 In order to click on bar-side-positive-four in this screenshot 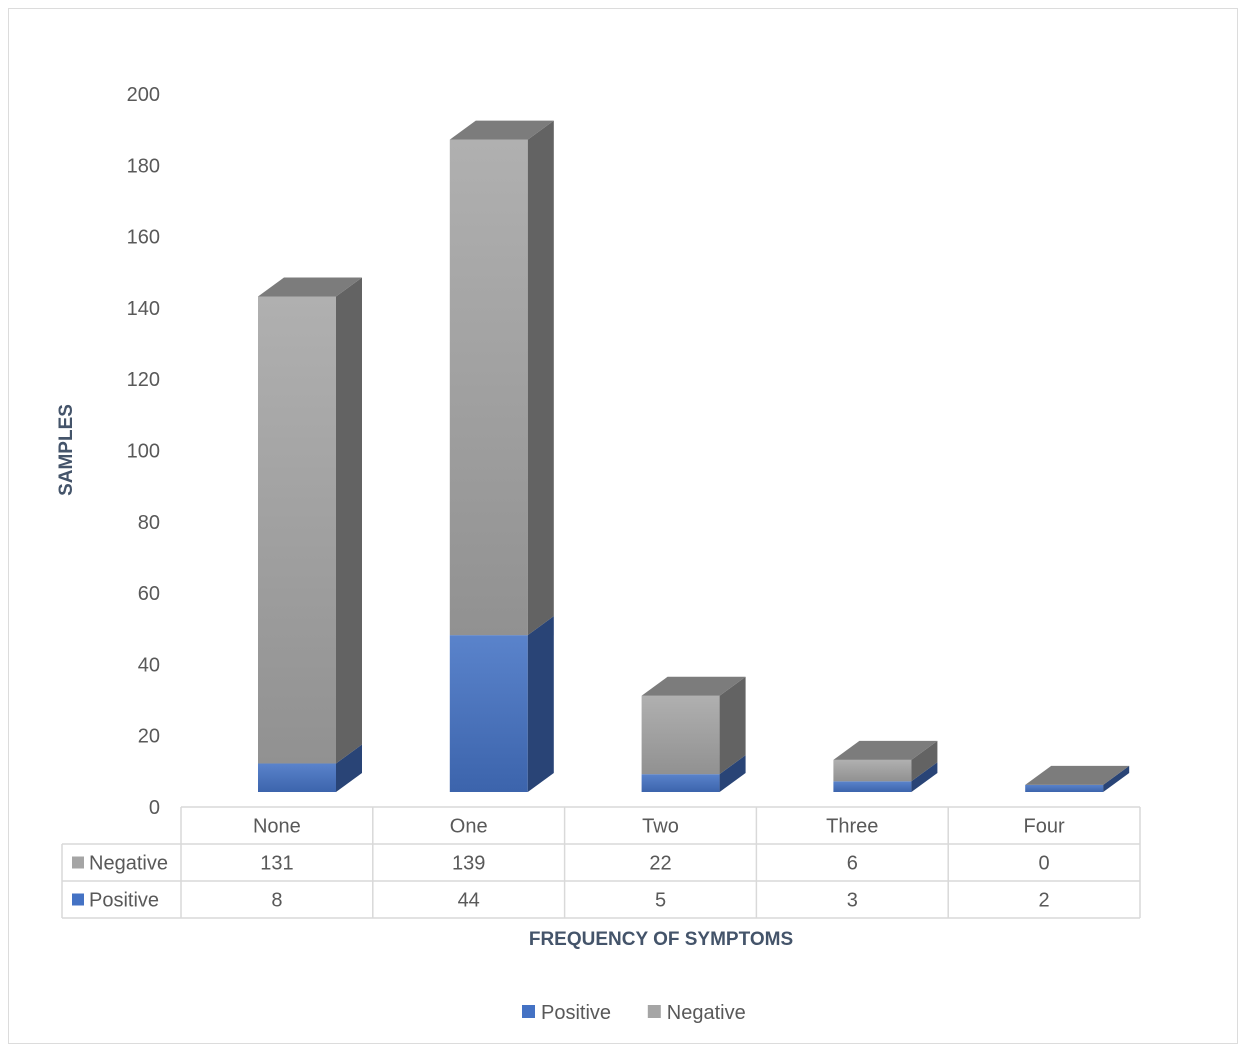, I will do `click(1116, 778)`.